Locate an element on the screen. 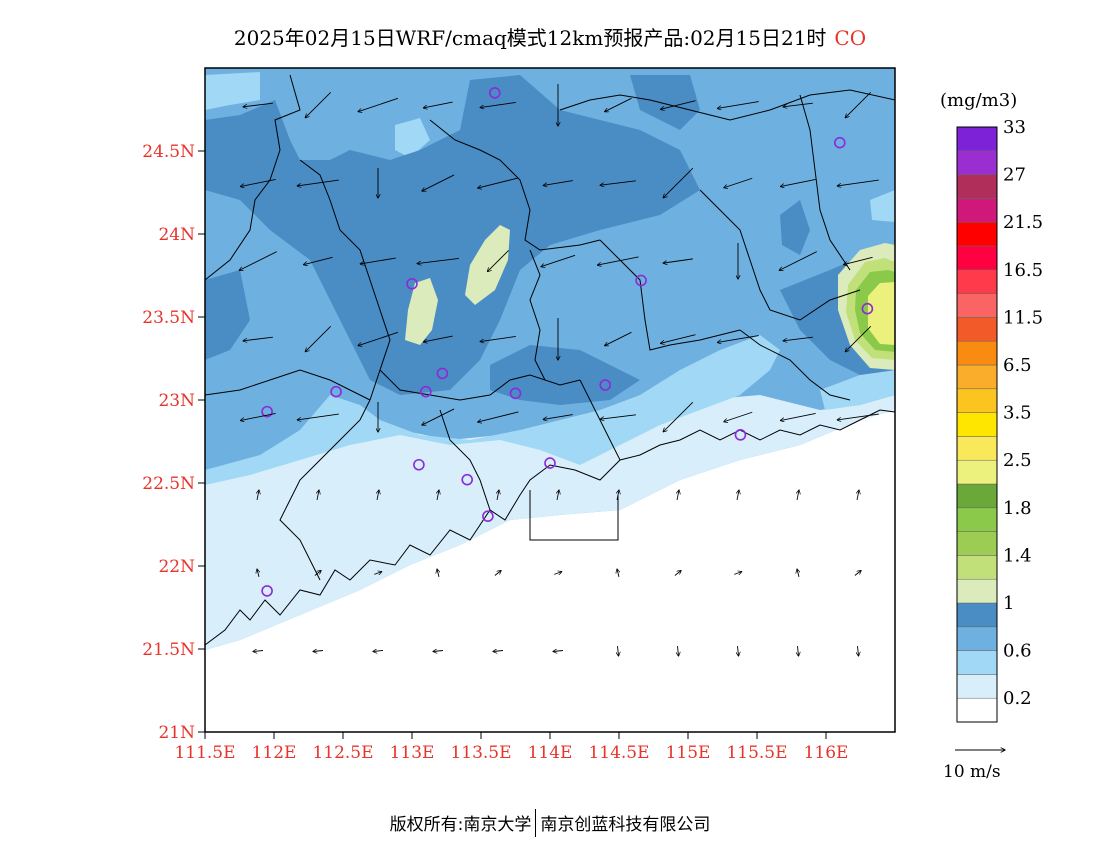 This screenshot has width=1100, height=850. colorbar-label: 16.5 is located at coordinates (1023, 270).